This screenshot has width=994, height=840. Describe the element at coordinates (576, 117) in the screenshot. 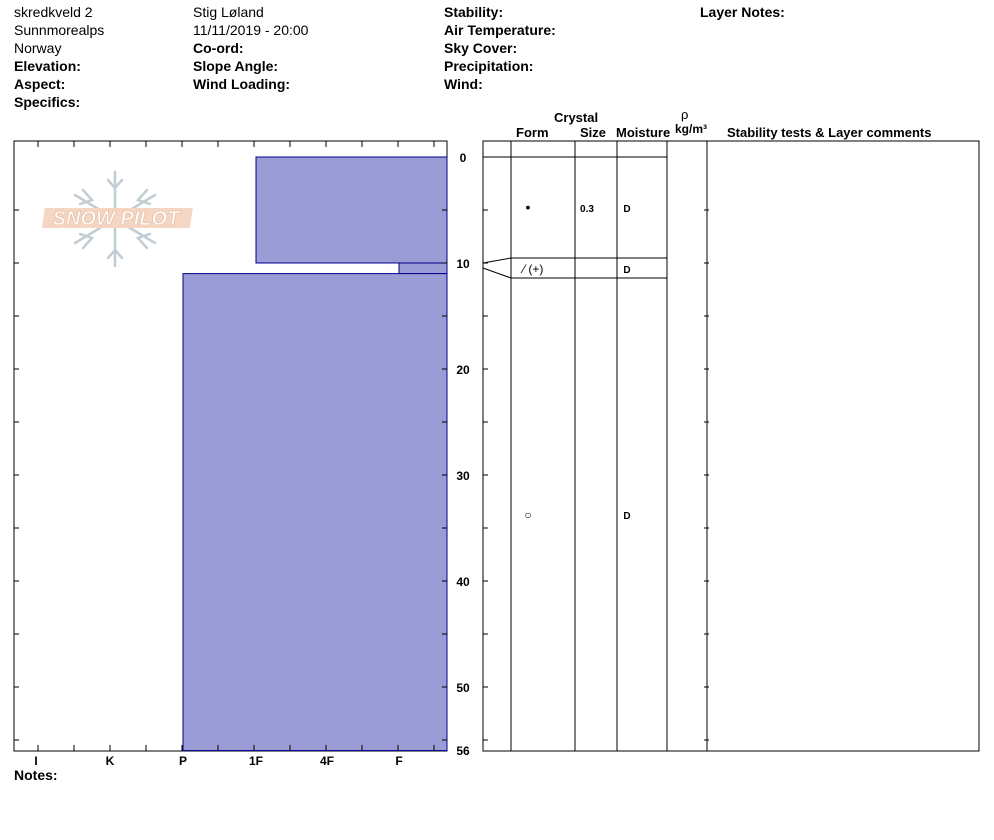

I see `crystal-header: Crystal` at that location.